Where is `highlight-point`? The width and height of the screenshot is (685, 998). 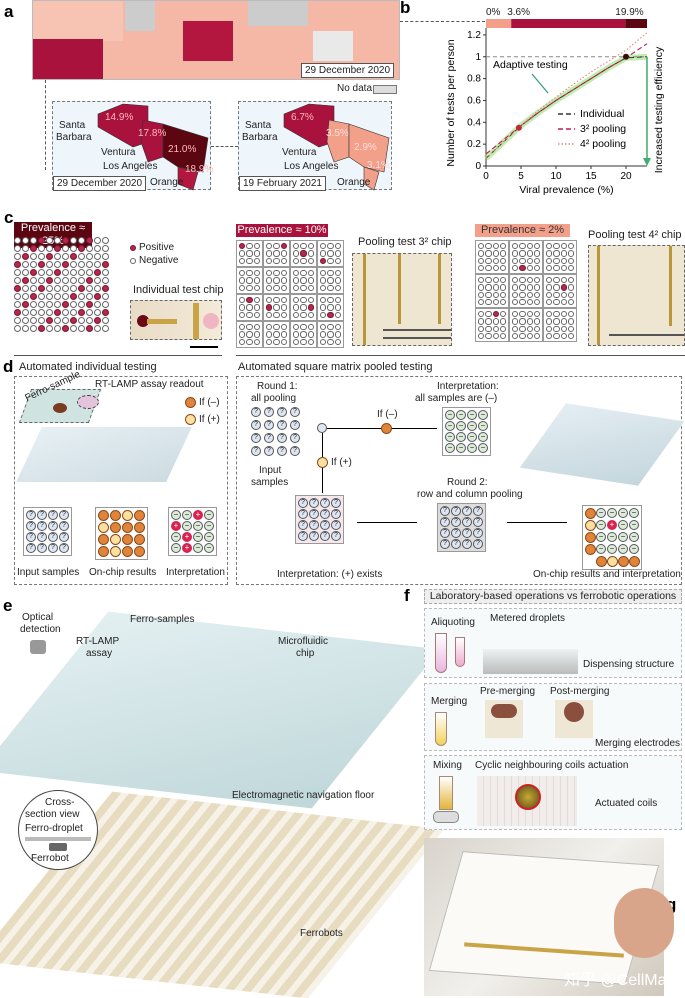 highlight-point is located at coordinates (626, 56).